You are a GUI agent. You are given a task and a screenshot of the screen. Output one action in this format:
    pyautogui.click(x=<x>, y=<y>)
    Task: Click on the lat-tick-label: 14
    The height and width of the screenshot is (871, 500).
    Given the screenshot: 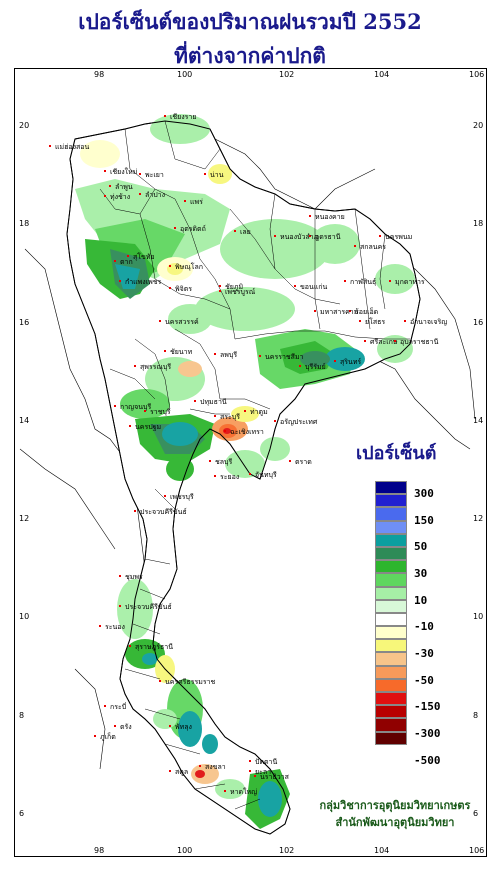 What is the action you would take?
    pyautogui.click(x=24, y=420)
    